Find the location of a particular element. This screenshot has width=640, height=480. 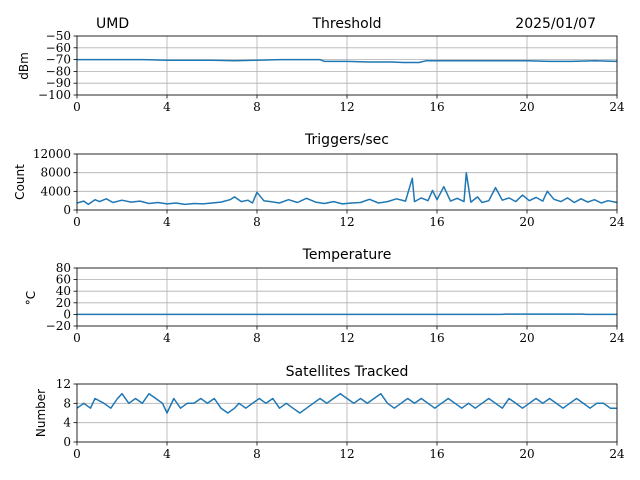

y-tick-label: 8000 is located at coordinates (55, 173).